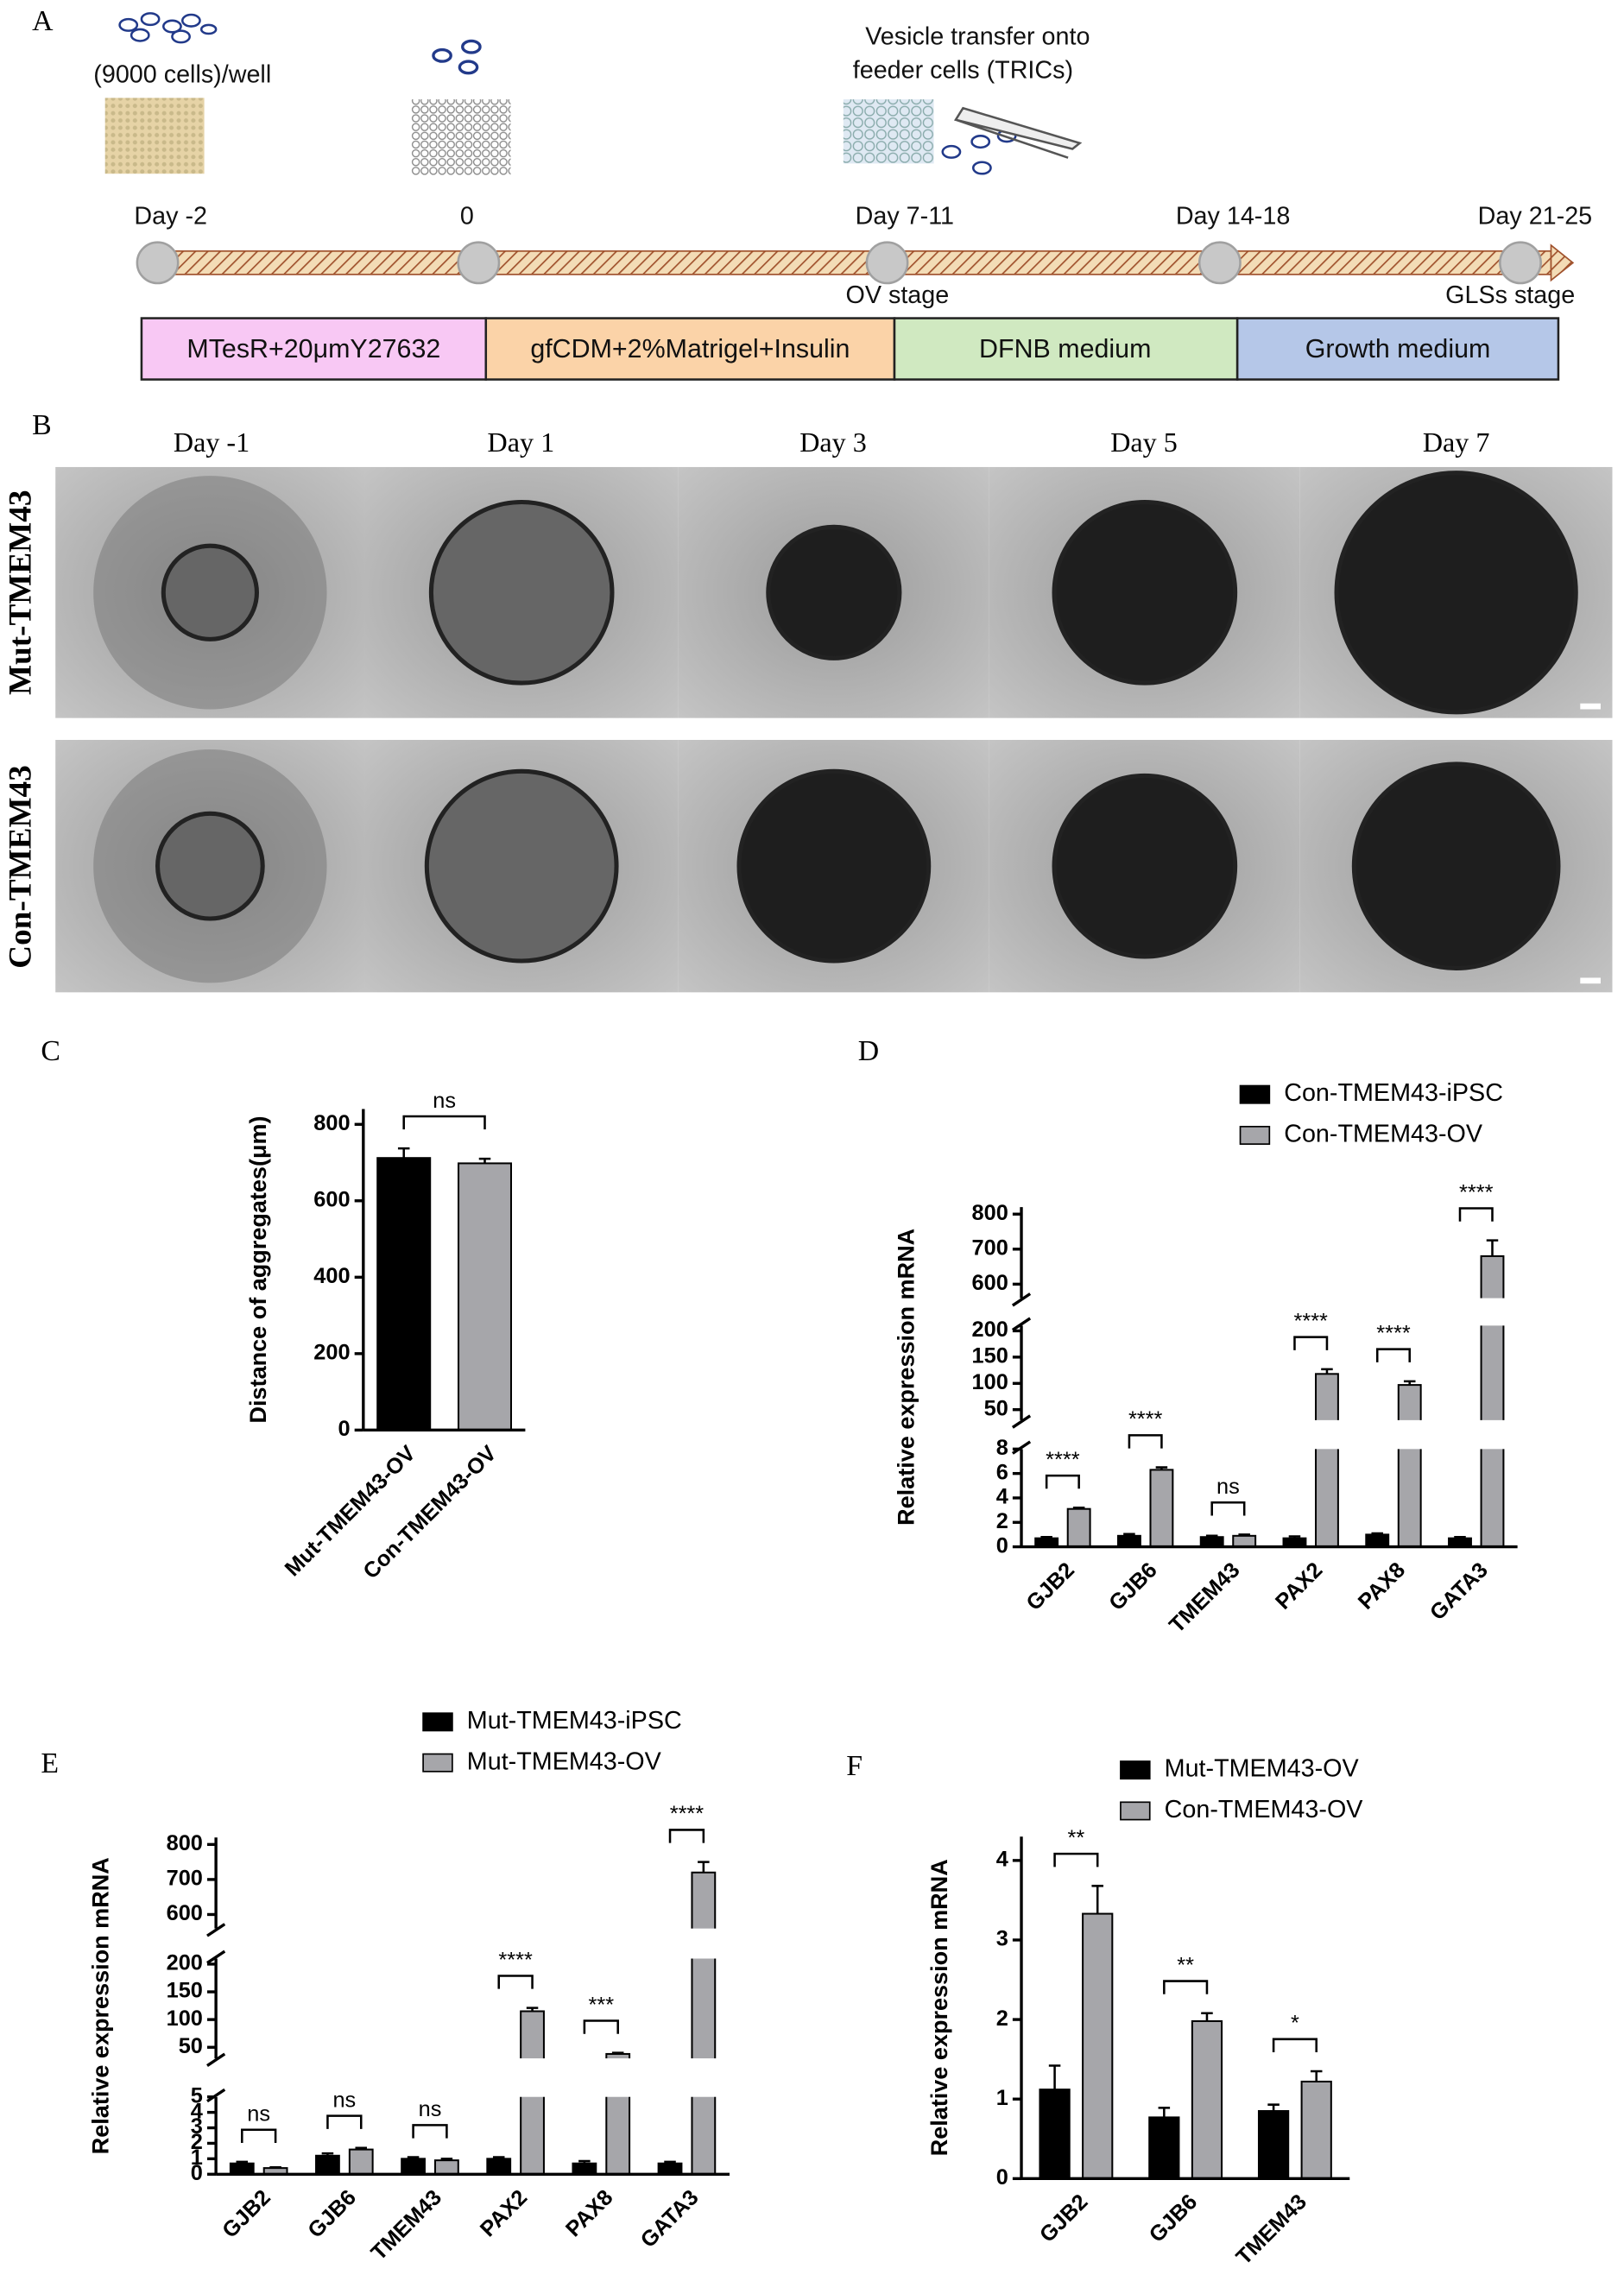 This screenshot has height=2294, width=1624. Describe the element at coordinates (839, 263) in the screenshot. I see `timepoint-markers` at that location.